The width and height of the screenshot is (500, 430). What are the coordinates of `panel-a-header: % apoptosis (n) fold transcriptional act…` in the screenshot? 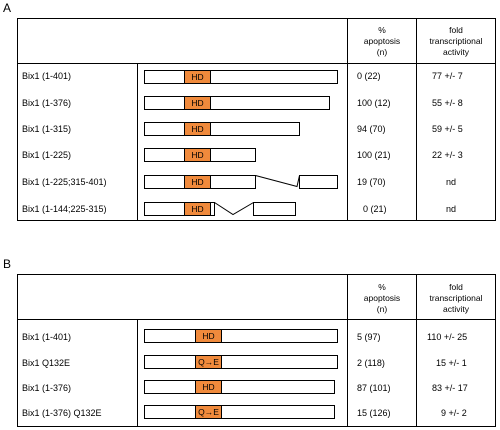 It's located at (423, 41).